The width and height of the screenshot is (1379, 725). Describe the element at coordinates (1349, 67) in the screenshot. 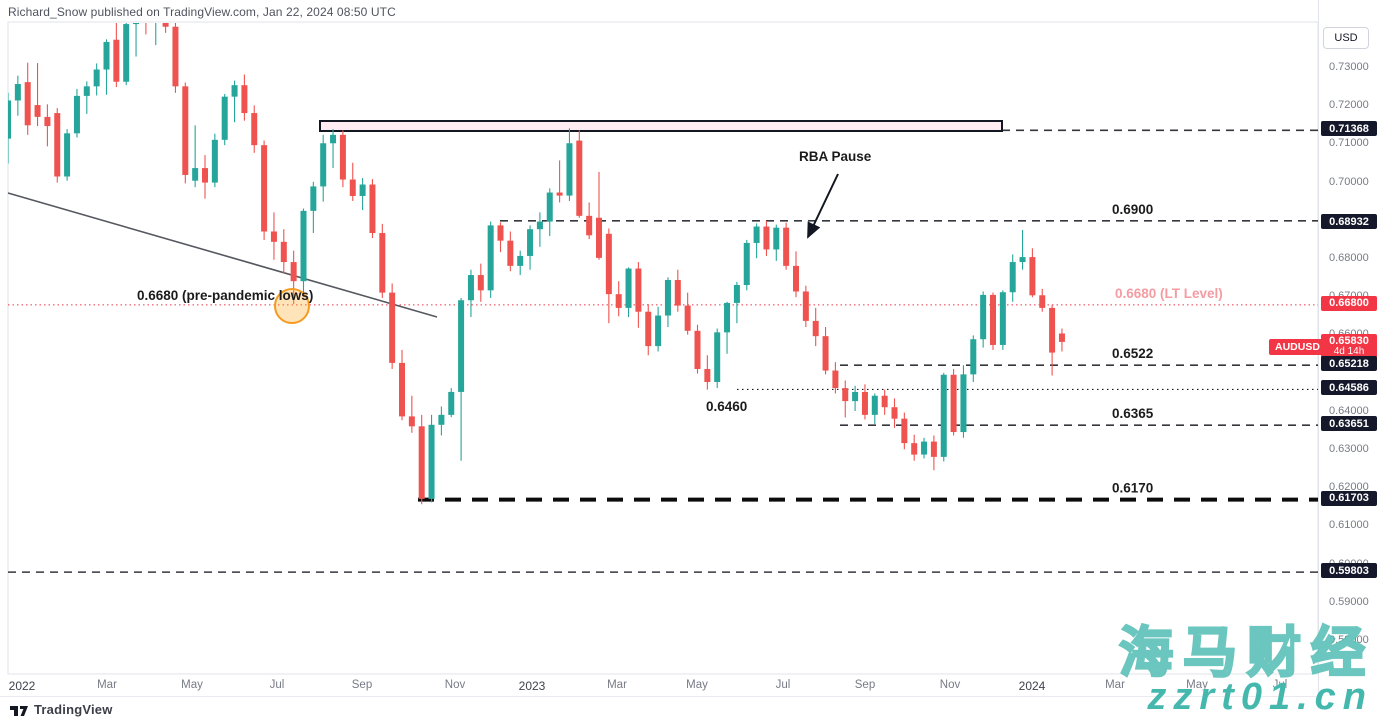

I see `price-tick-0.73000: 0.73000` at that location.